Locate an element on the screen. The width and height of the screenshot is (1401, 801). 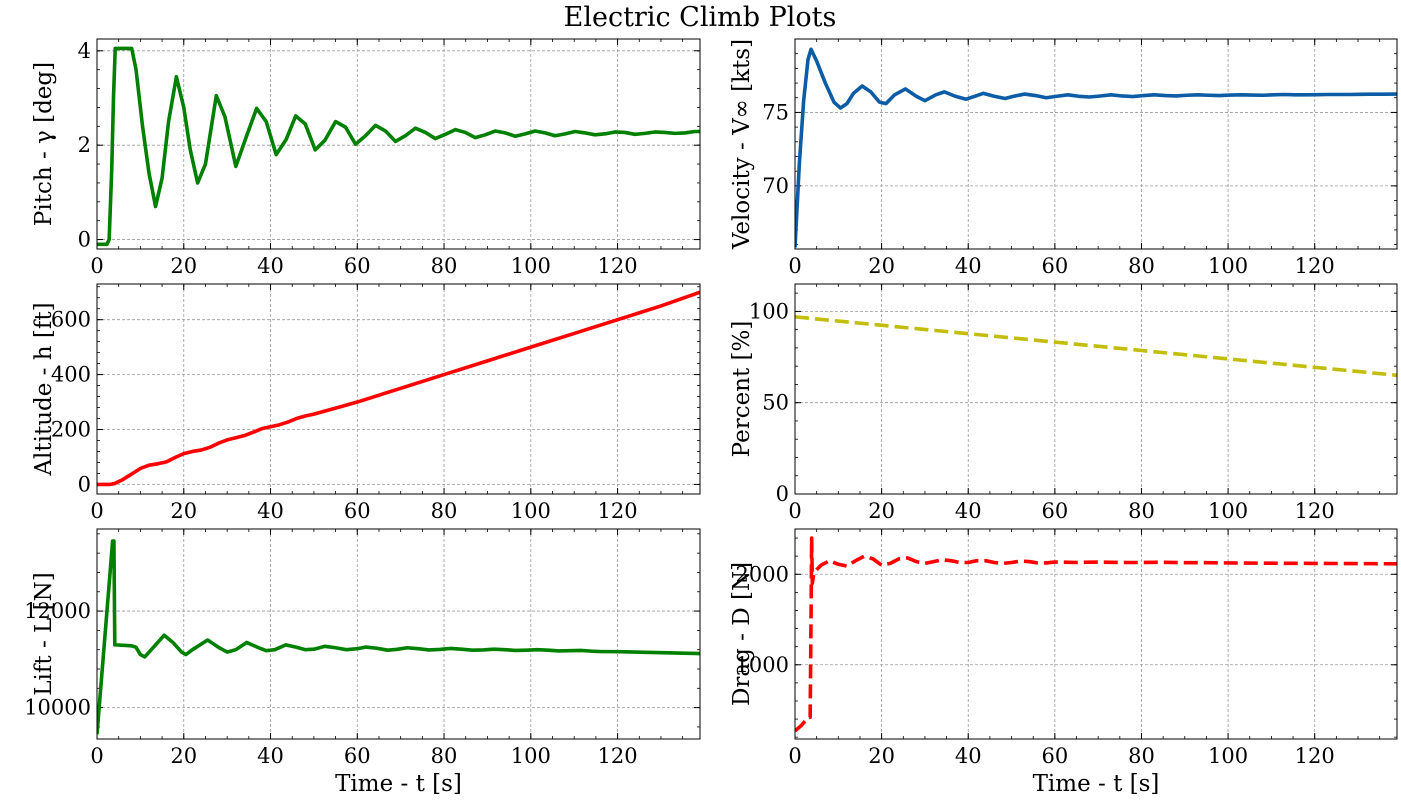
y-tick-label: 70 is located at coordinates (775, 186).